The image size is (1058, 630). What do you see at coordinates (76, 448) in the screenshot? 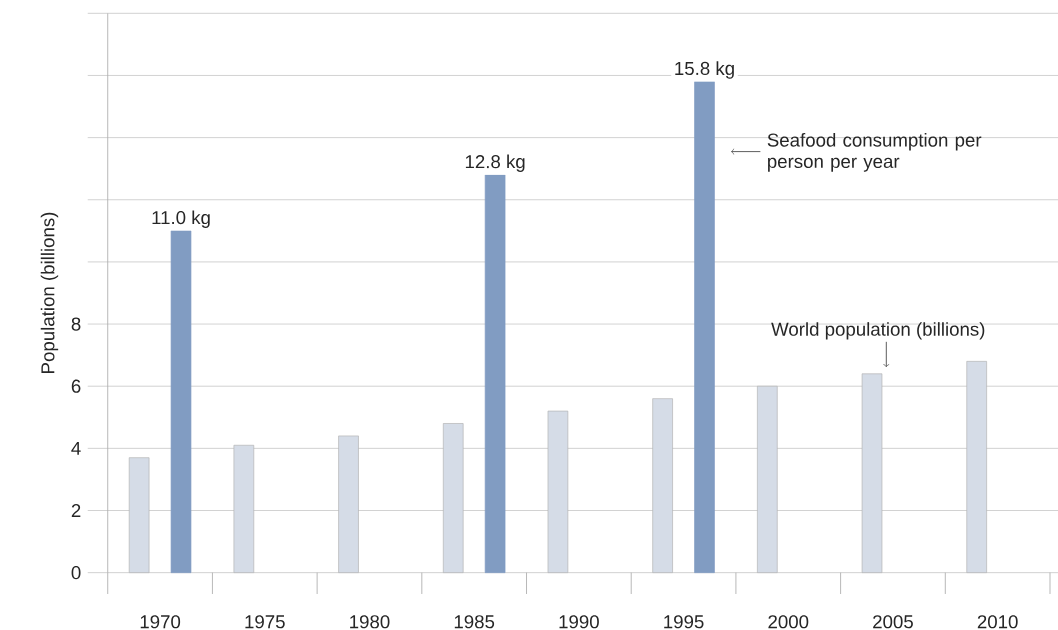
I see `y-tick-label: 4` at bounding box center [76, 448].